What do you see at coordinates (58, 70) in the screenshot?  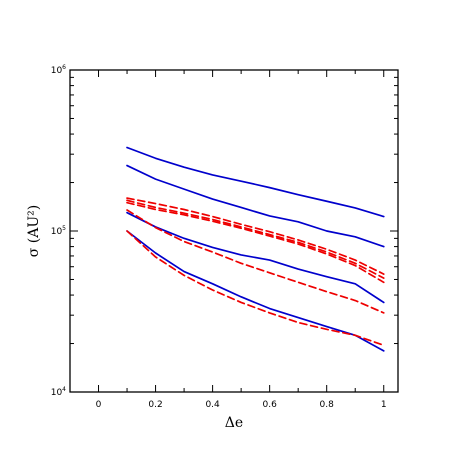 I see `y-tick-label: 10⁶` at bounding box center [58, 70].